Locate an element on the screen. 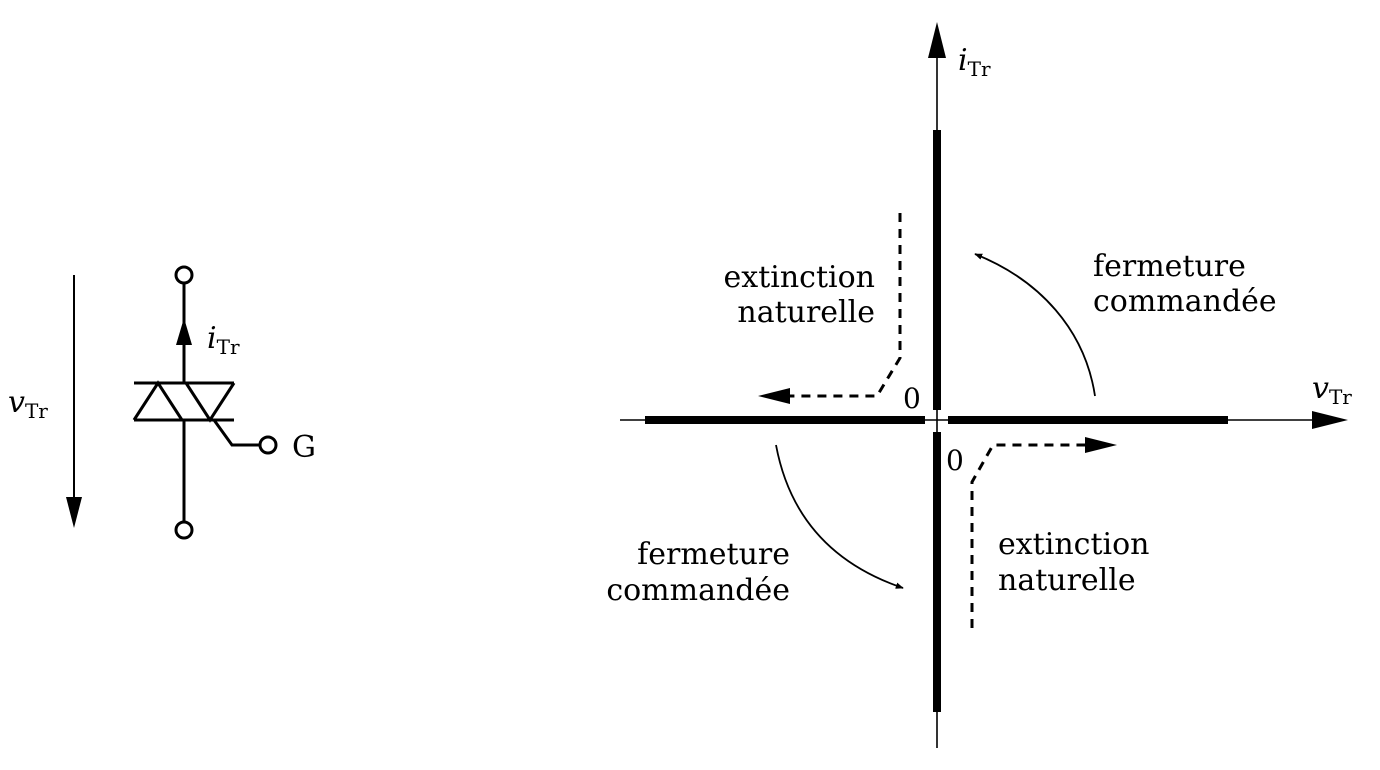 The image size is (1380, 770). label-fermeture-bottom-left: fermeture commandée is located at coordinates (698, 572).